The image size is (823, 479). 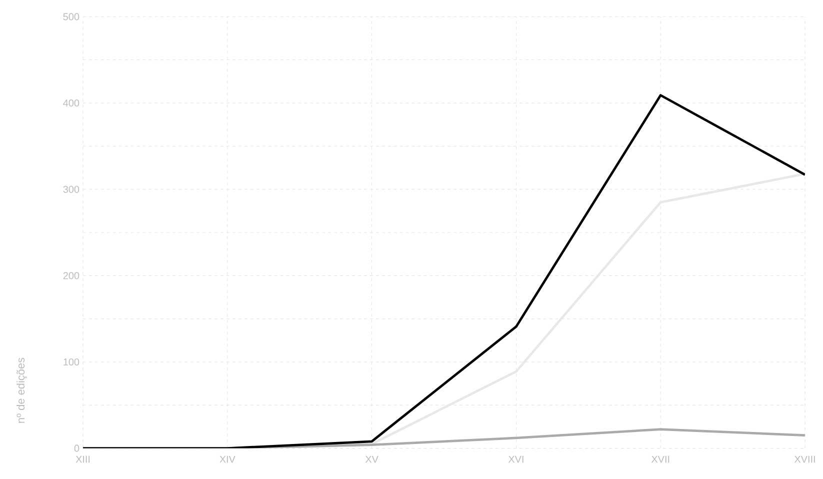 I want to click on x-tick-label: XVII, so click(x=660, y=459).